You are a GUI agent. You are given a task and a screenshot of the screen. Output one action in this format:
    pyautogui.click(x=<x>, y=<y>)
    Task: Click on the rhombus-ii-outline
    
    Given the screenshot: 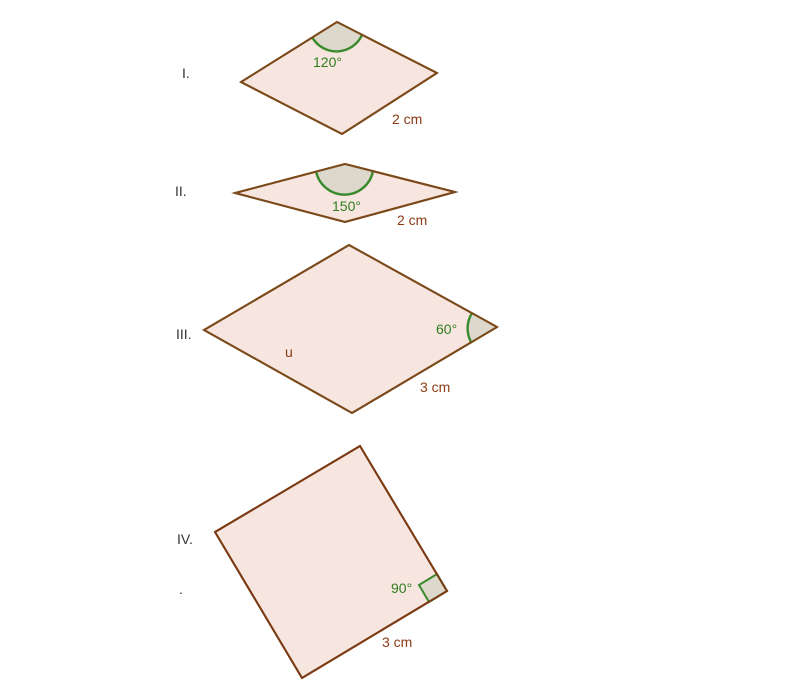 What is the action you would take?
    pyautogui.click(x=345, y=193)
    